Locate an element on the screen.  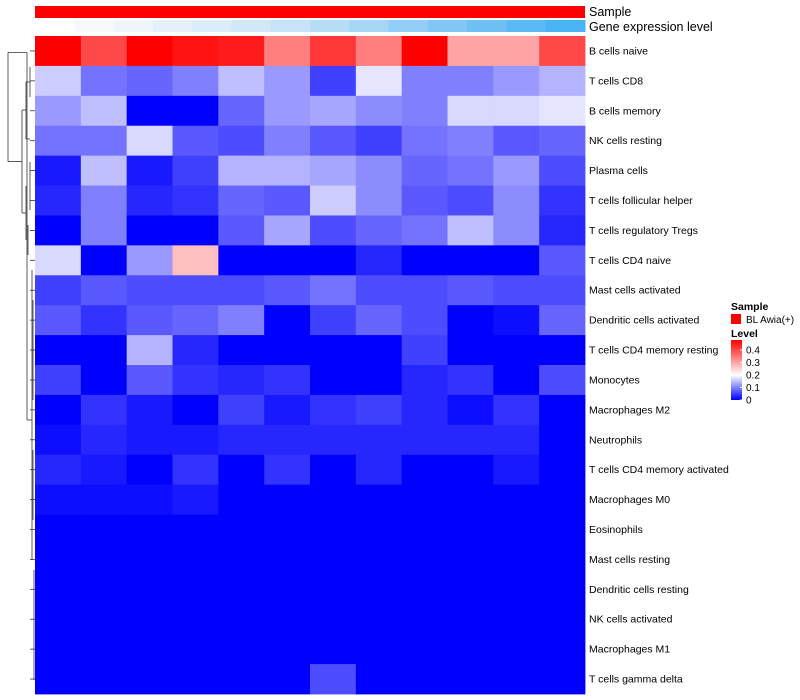
row-label: Dendritic cells activated is located at coordinates (644, 321).